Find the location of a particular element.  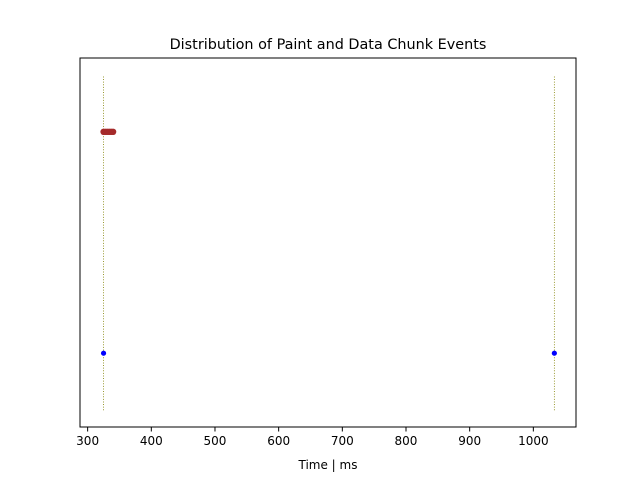

x-tick-label: 300 is located at coordinates (87, 441).